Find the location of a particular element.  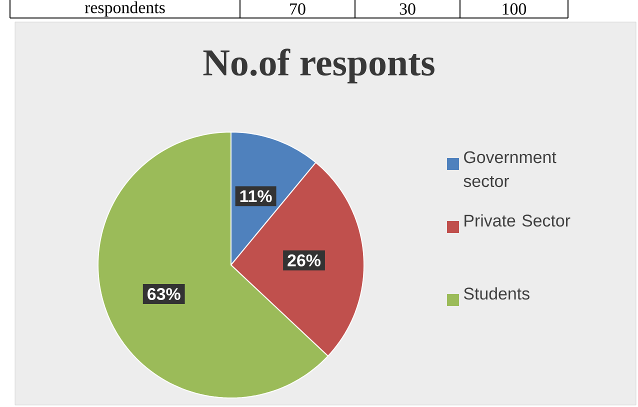

text: 100 is located at coordinates (514, 9).